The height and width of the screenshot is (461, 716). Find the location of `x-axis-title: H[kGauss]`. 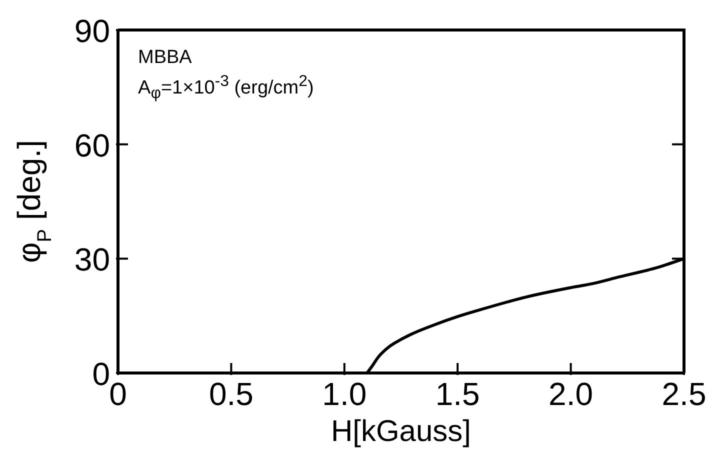

x-axis-title: H[kGauss] is located at coordinates (401, 431).